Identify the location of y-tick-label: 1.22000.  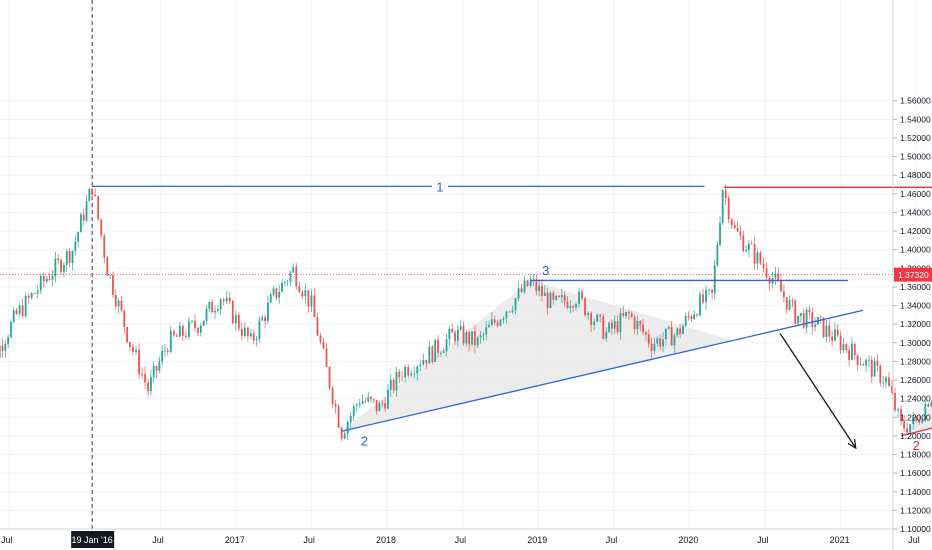
(915, 417).